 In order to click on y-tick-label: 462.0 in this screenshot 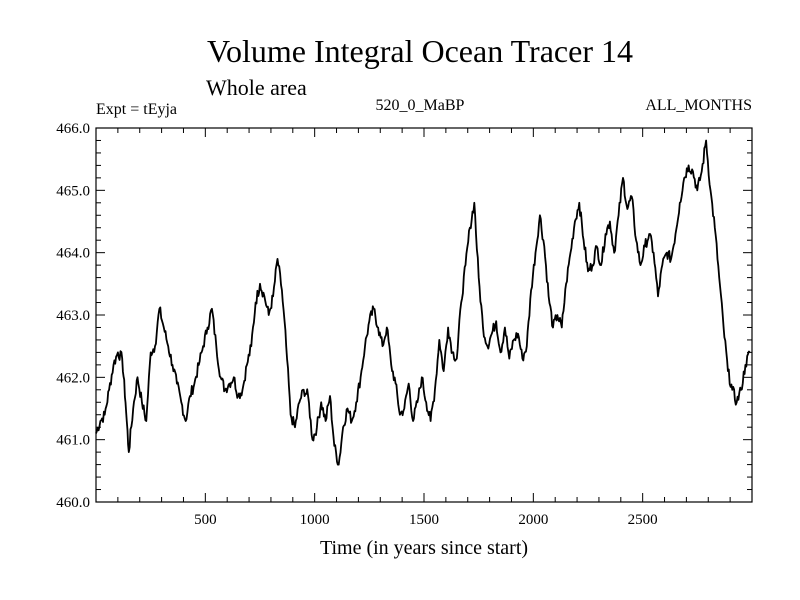, I will do `click(73, 378)`.